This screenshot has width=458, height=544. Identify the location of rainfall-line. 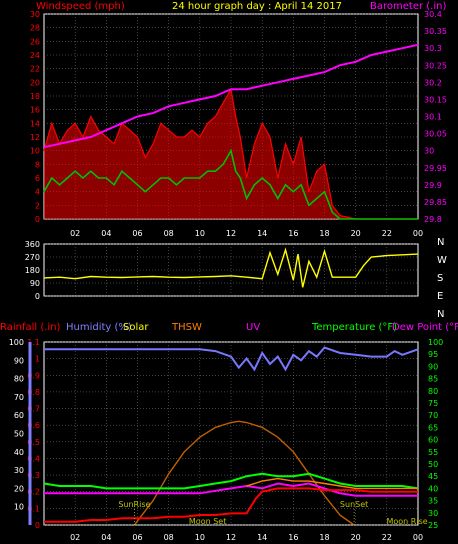
(231, 505).